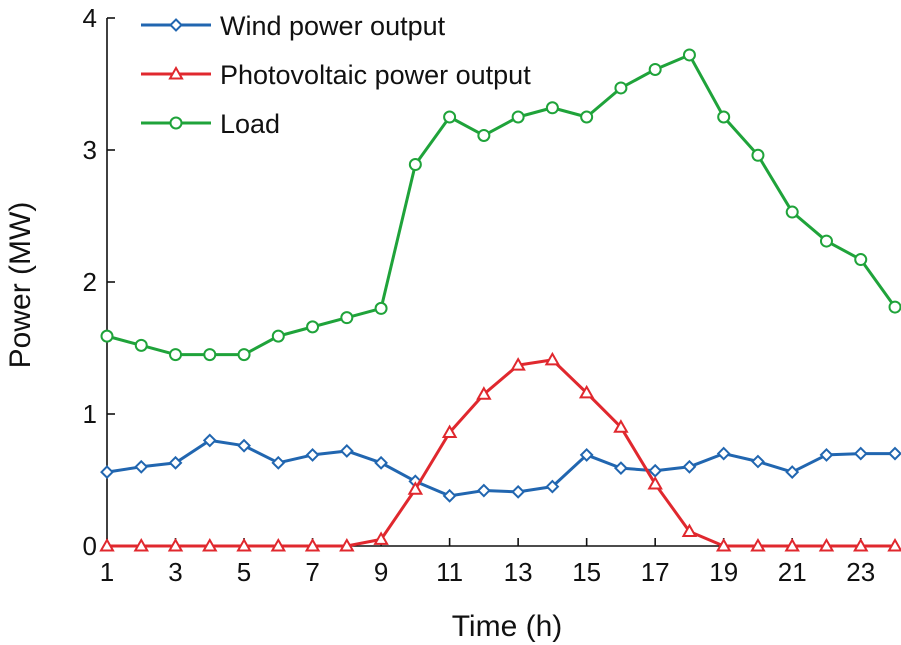  What do you see at coordinates (500, 468) in the screenshot?
I see `series-diamond` at bounding box center [500, 468].